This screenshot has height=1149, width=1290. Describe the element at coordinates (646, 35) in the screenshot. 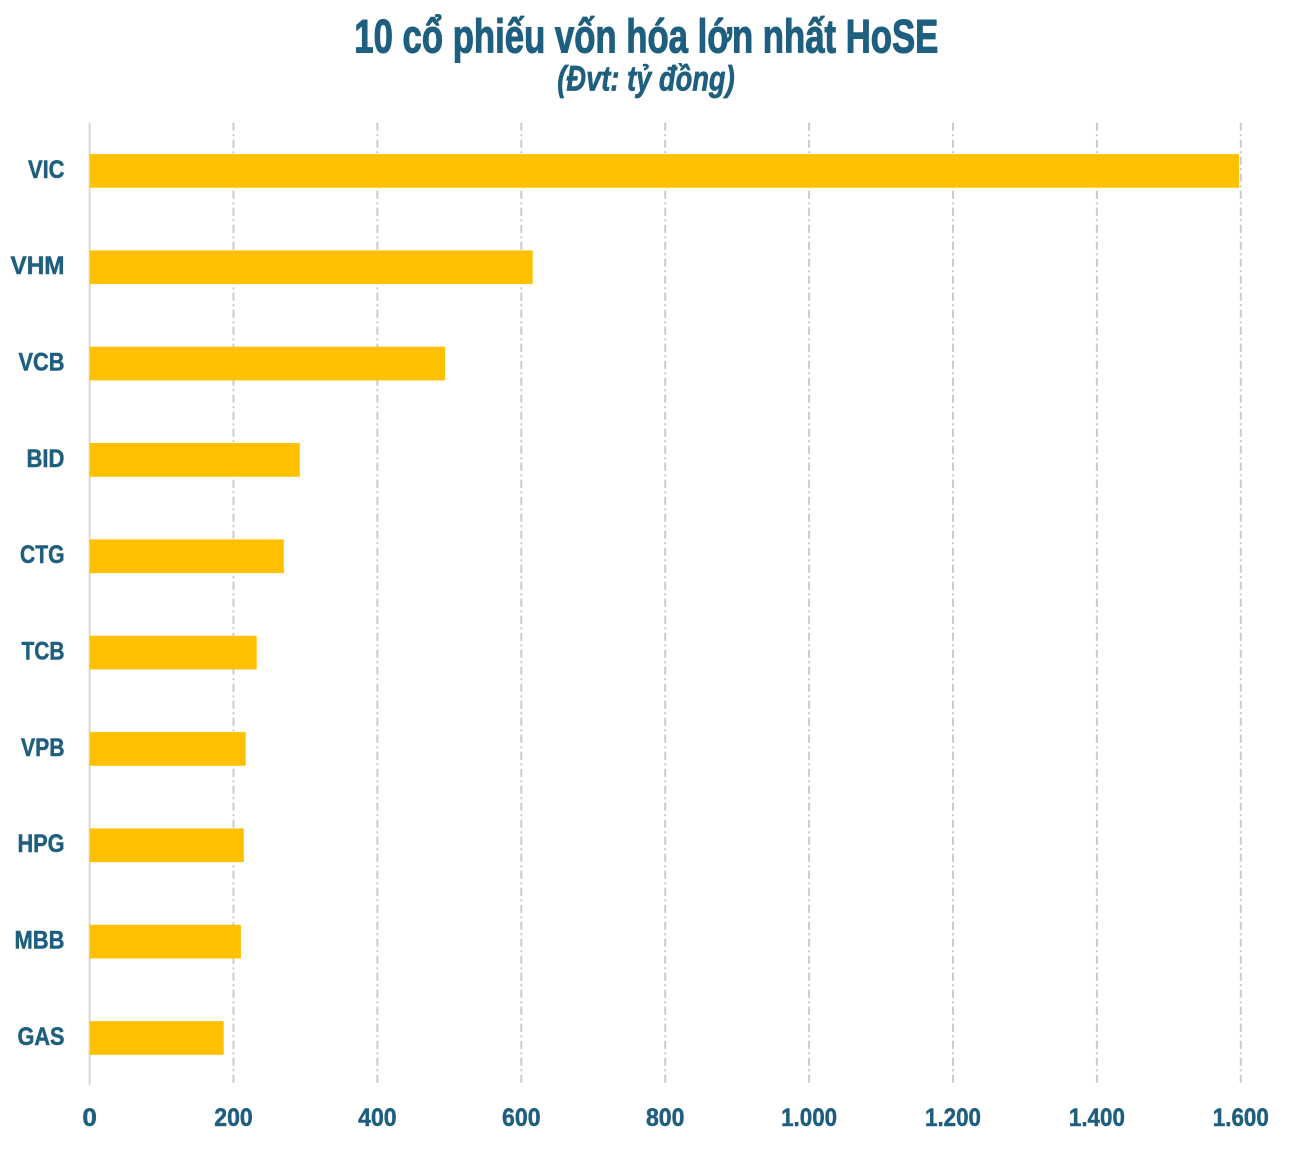

I see `svg-text:10 cổ phiếu vốn hóa lớn nhất H: 10 cổ phiếu vốn hóa lớn nhất HoSE` at that location.